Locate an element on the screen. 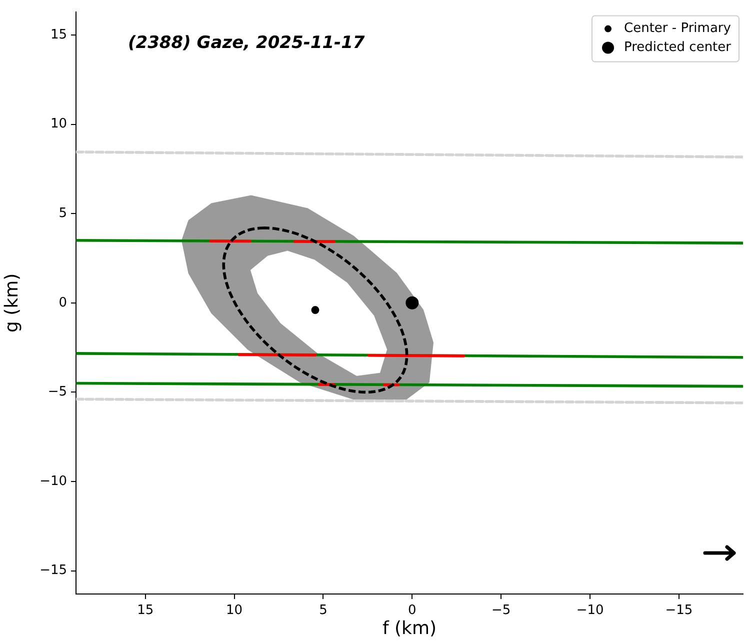 The image size is (750, 642). legend-label: Predicted center is located at coordinates (678, 48).